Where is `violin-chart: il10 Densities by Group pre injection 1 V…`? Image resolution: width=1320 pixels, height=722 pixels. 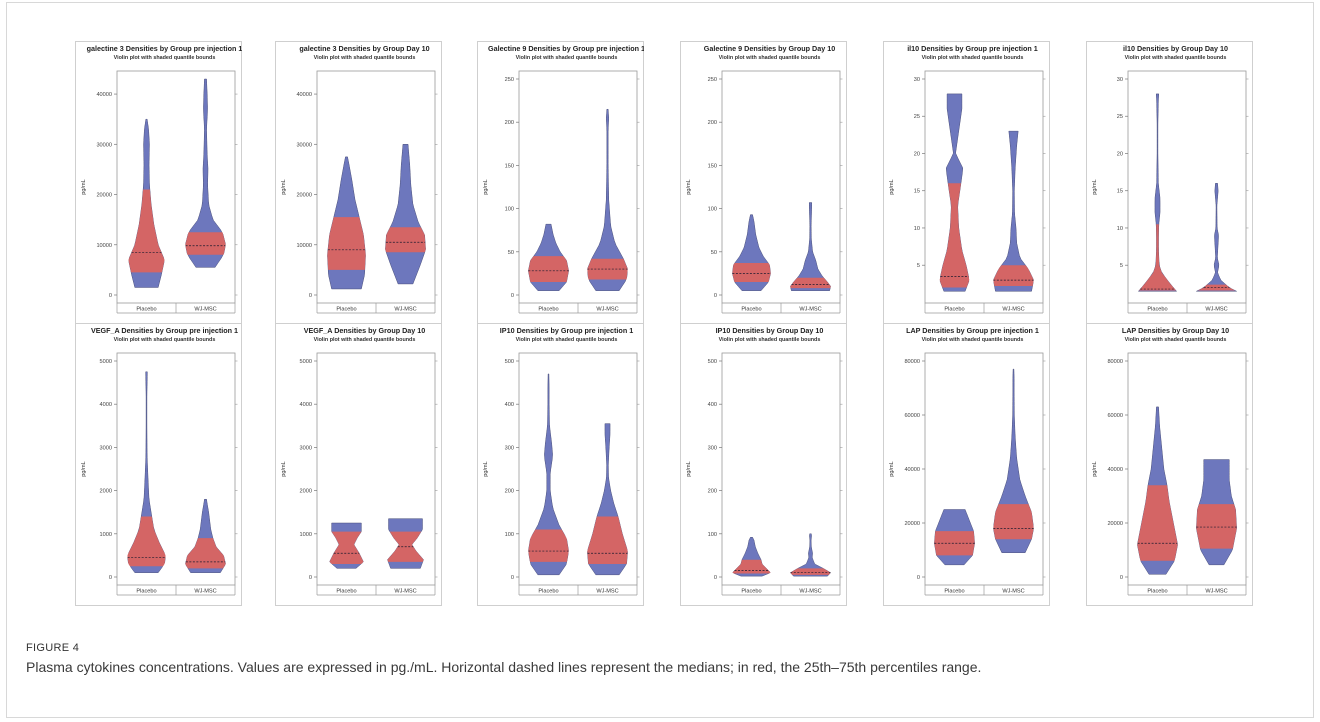 violin-chart: il10 Densities by Group pre injection 1 V… is located at coordinates (966, 182).